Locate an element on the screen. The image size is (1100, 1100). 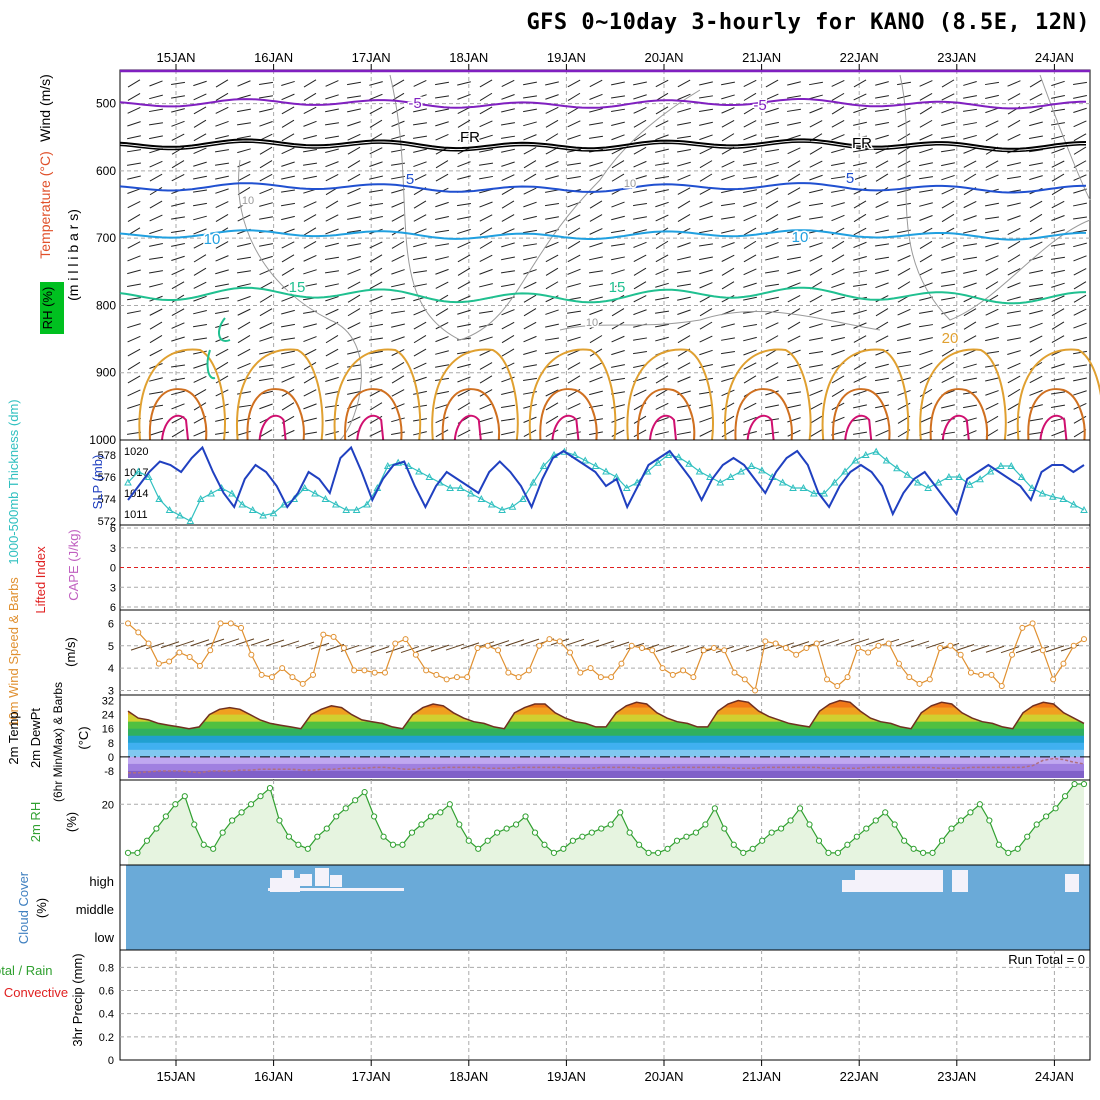
series-line-temp is located at coordinates (606, 714).